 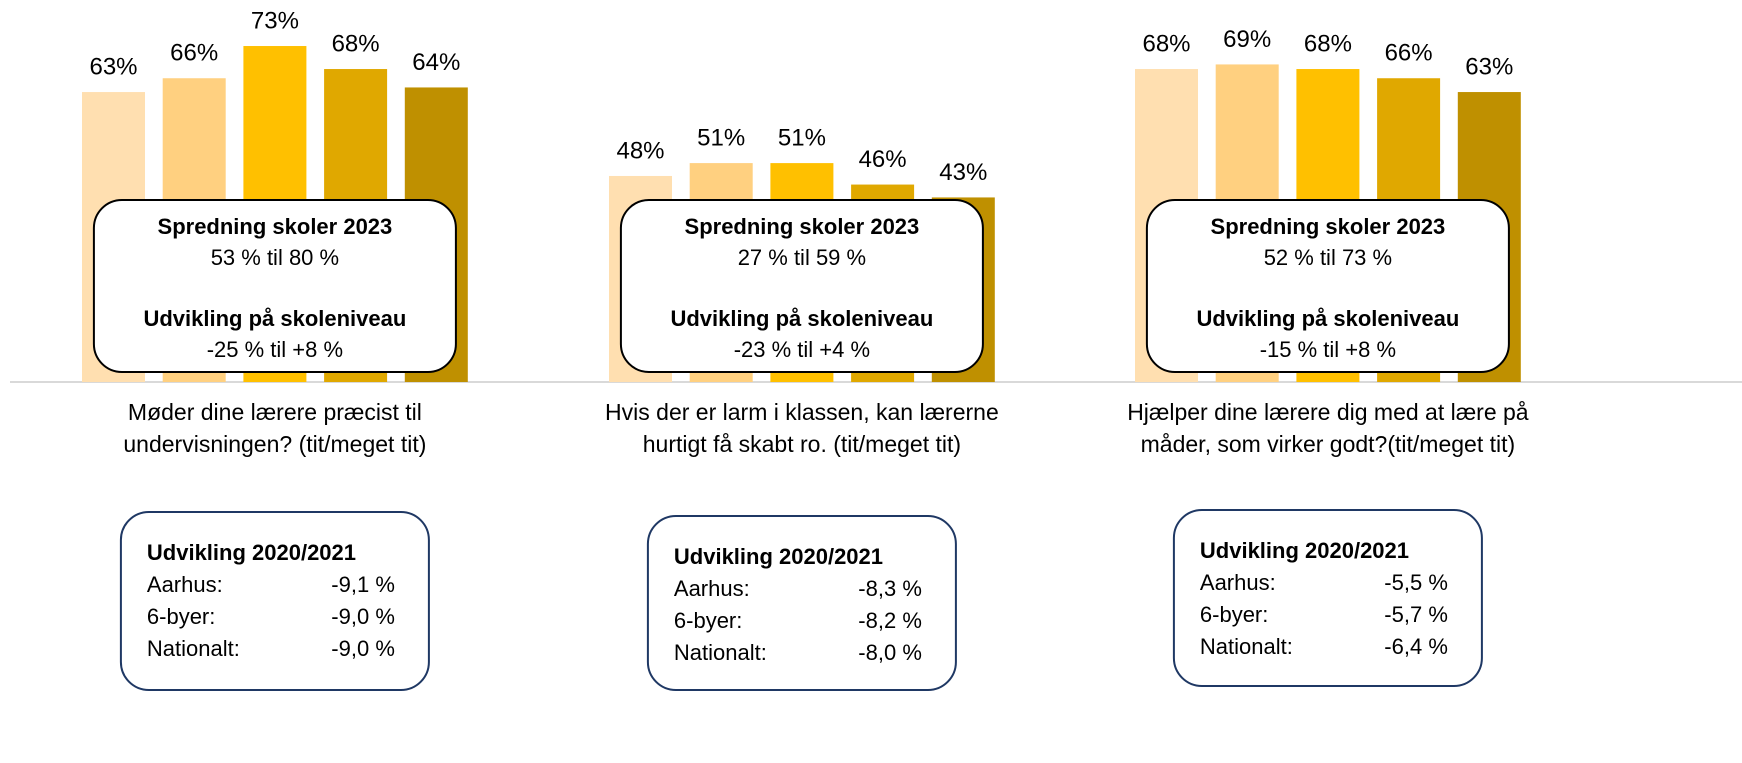 I want to click on history-value: -9,1 %, so click(x=363, y=584).